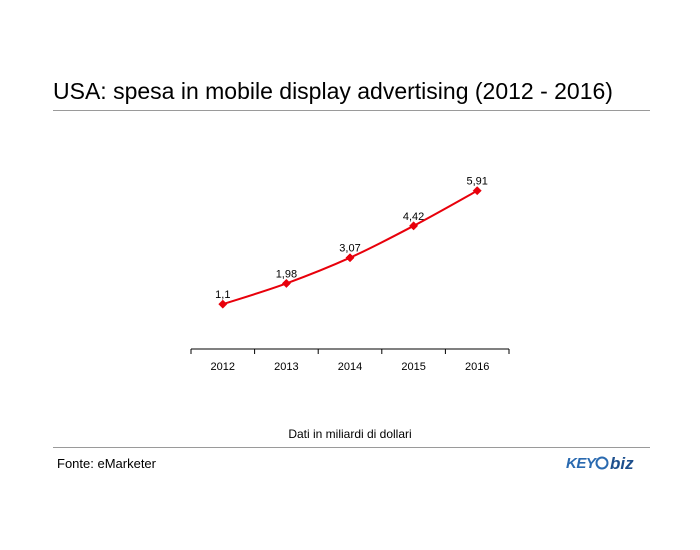  I want to click on x-tick-label-2015: 2015, so click(413, 367).